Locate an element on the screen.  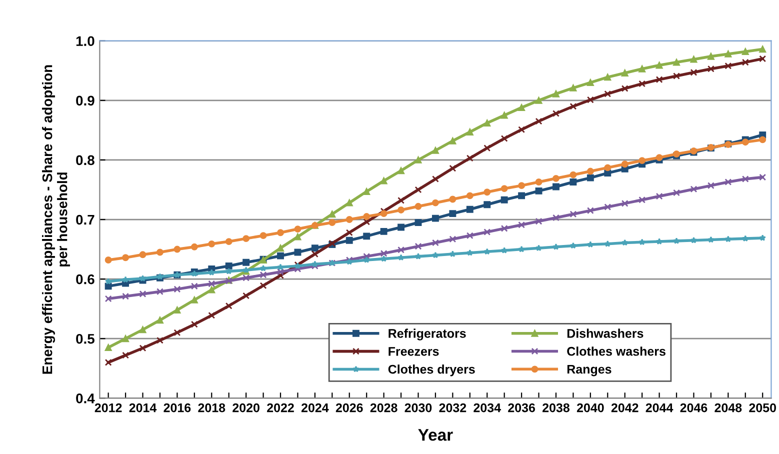
x-tick-label: 2032 is located at coordinates (452, 407).